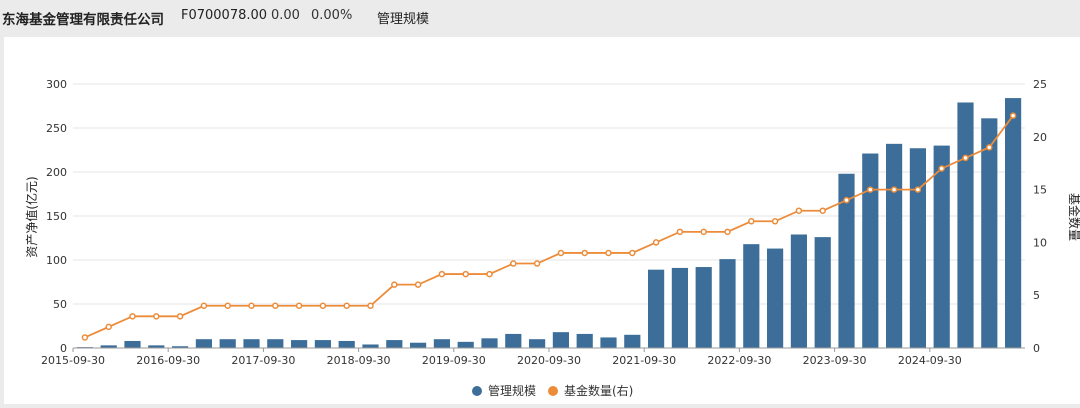 Image resolution: width=1080 pixels, height=408 pixels. Describe the element at coordinates (56, 172) in the screenshot. I see `left-tick-label: 200` at that location.